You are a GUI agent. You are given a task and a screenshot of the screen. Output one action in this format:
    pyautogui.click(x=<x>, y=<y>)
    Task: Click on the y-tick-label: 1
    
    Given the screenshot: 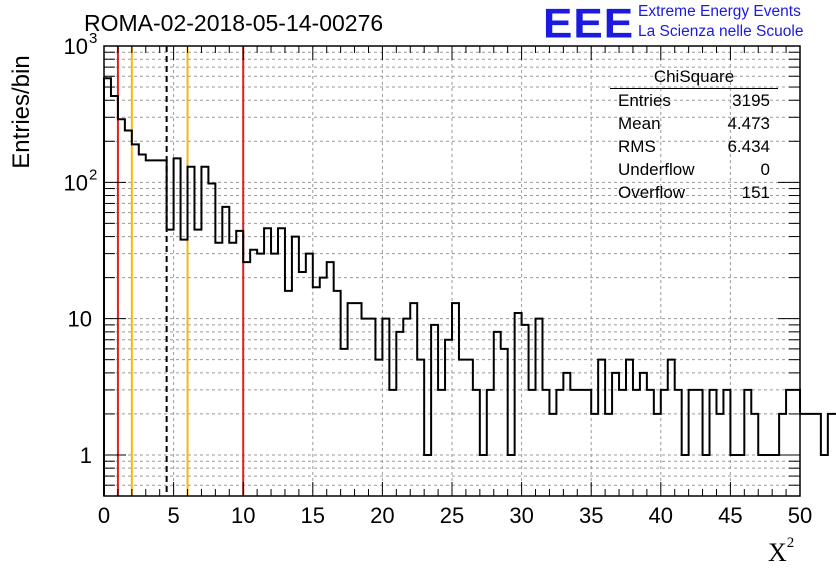 What is the action you would take?
    pyautogui.click(x=86, y=455)
    